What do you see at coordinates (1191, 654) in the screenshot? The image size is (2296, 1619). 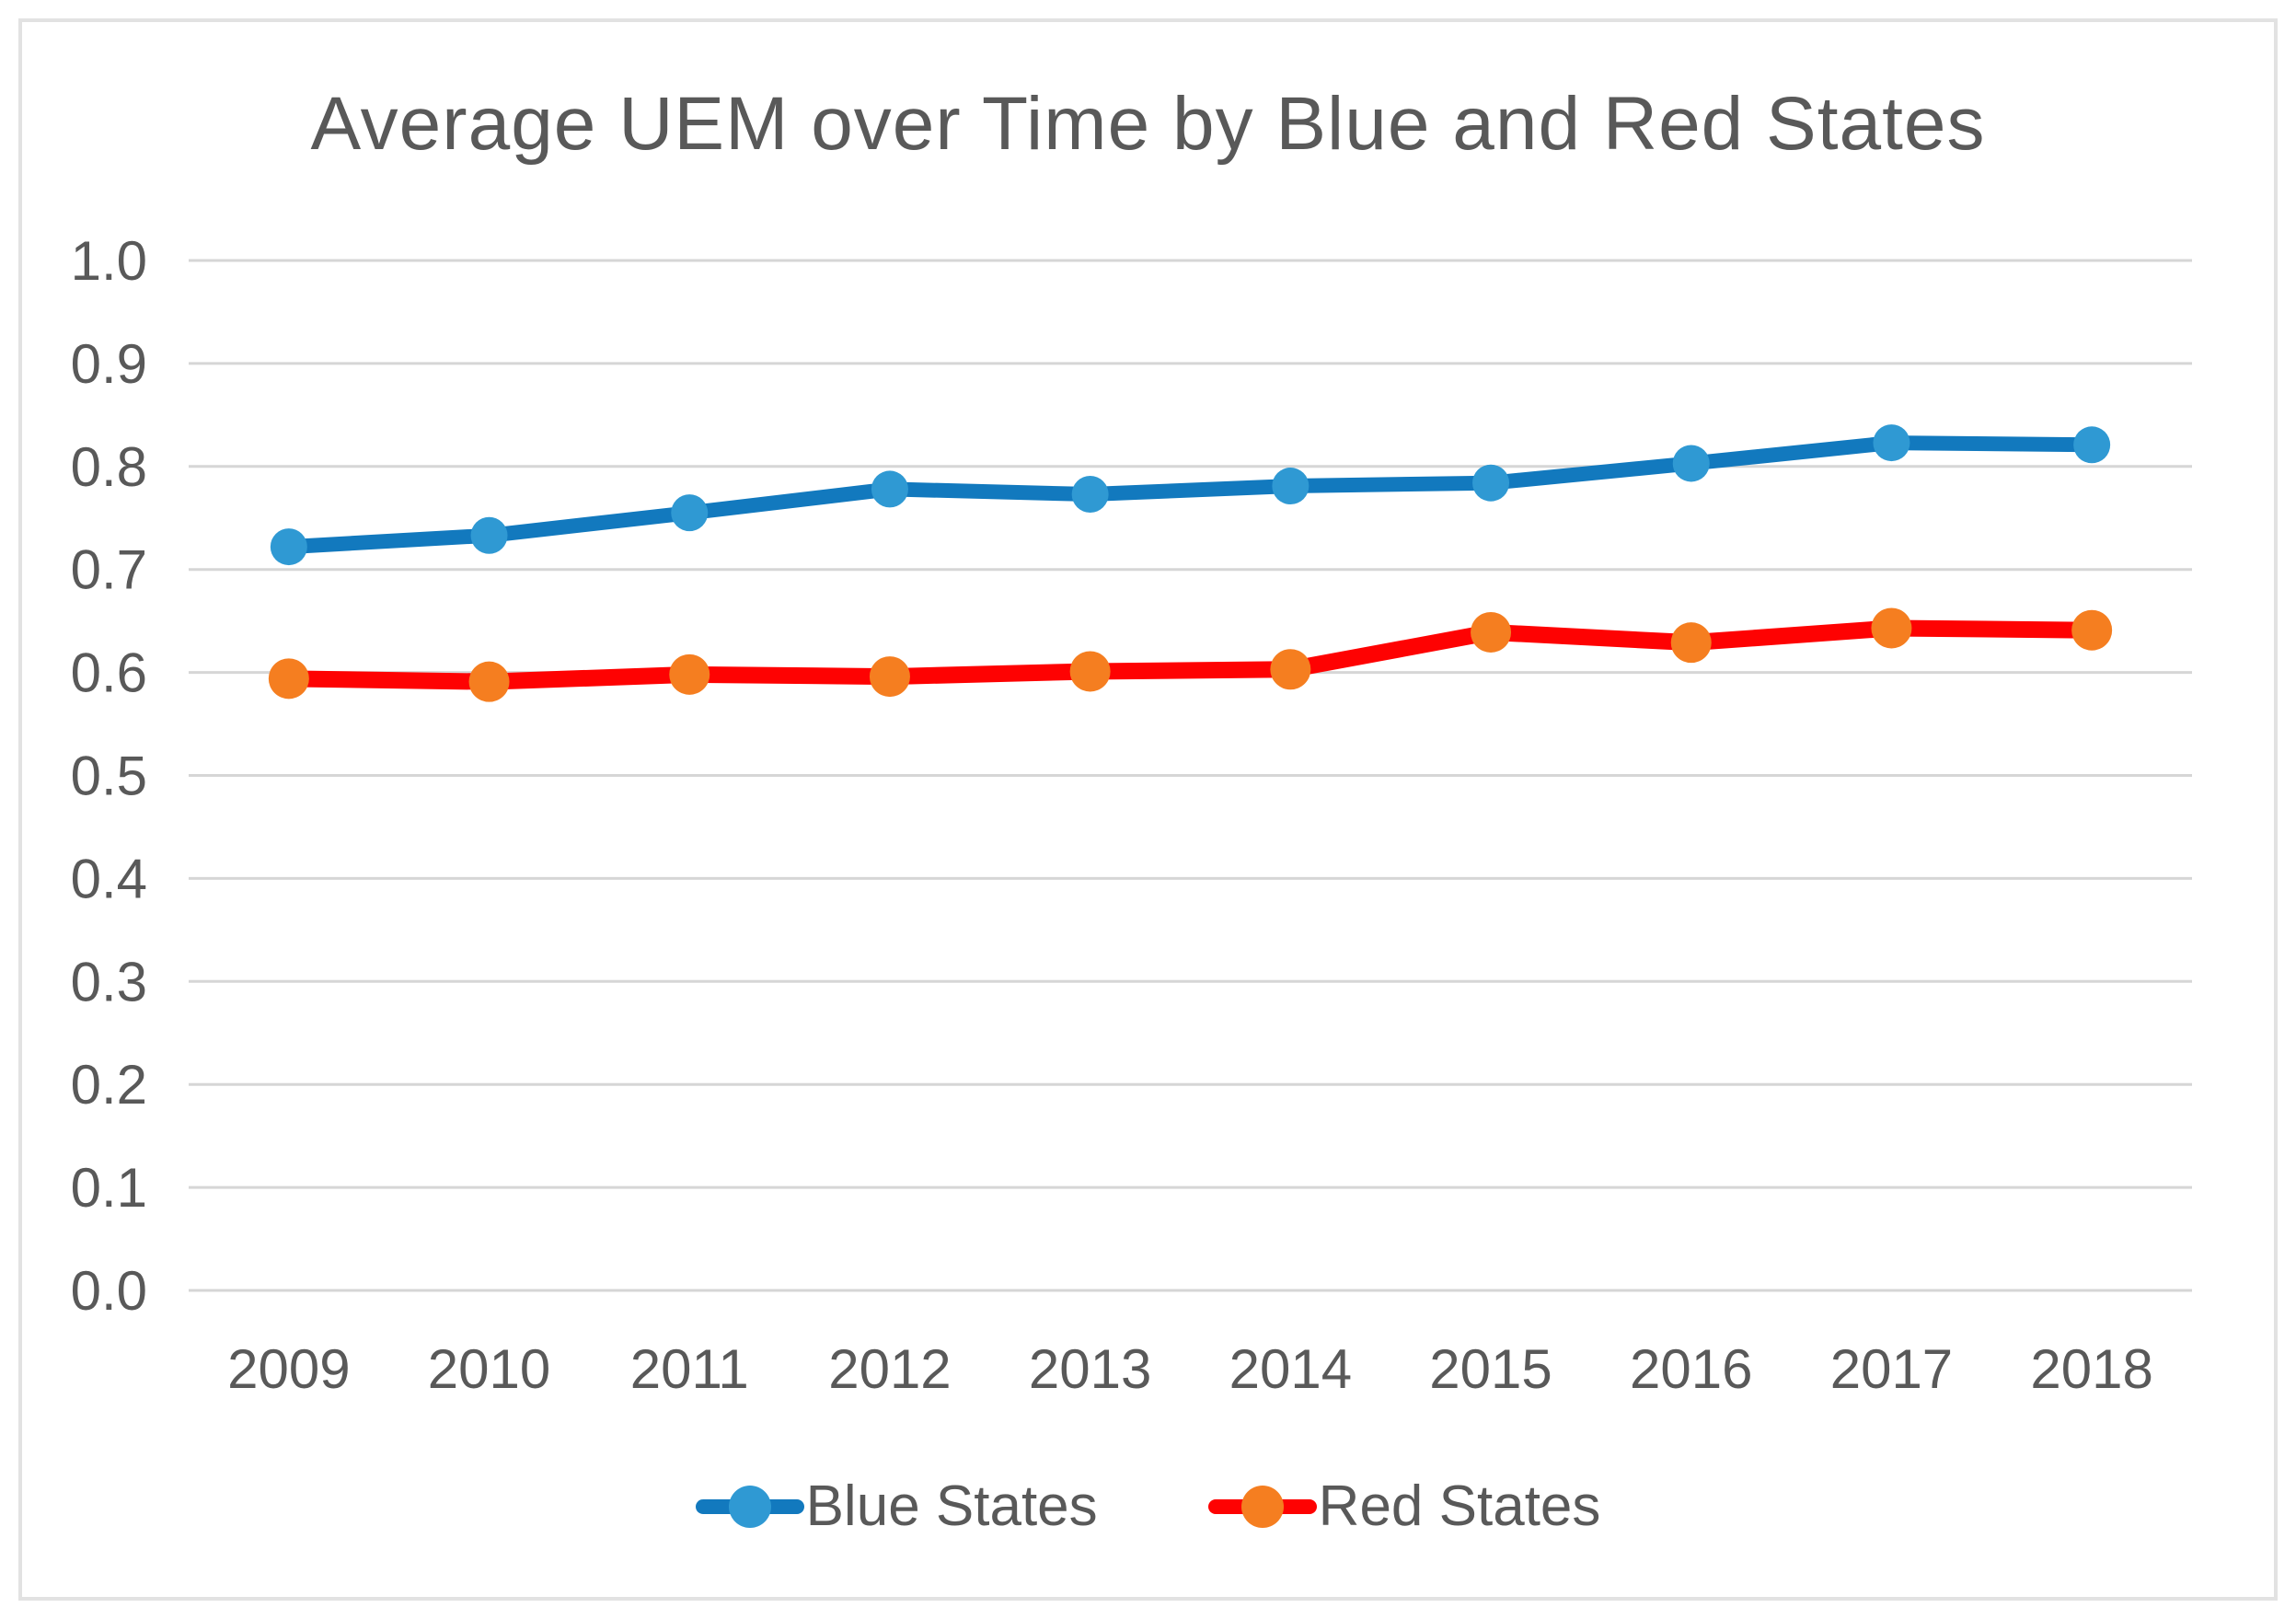 I see `series-line-red-states` at bounding box center [1191, 654].